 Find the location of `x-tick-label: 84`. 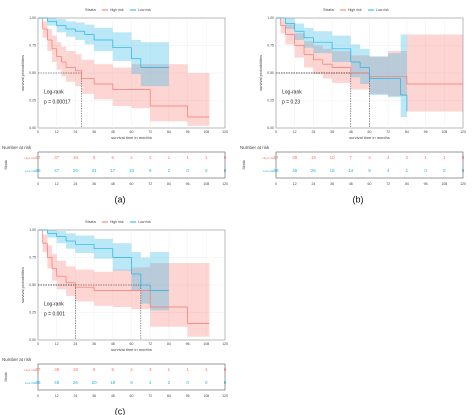

x-tick-label: 84 is located at coordinates (169, 132).